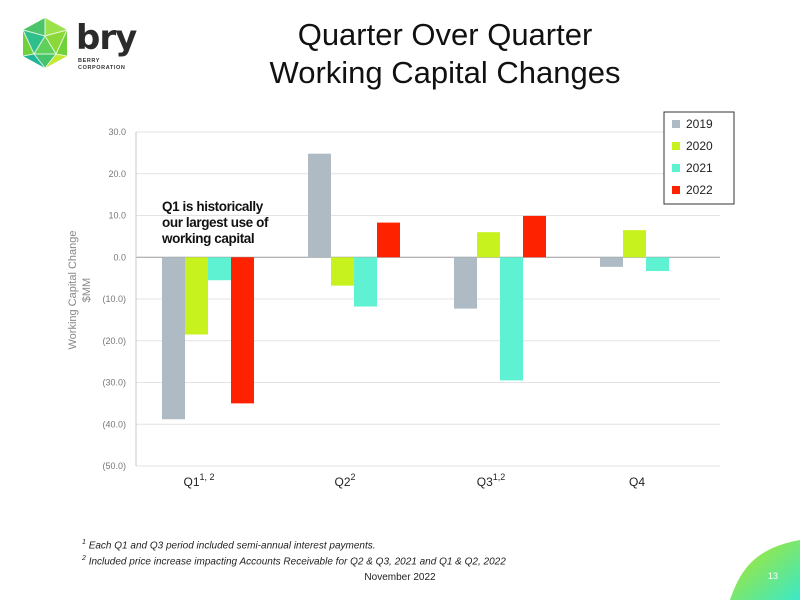  I want to click on bar-2020-q1, so click(196, 296).